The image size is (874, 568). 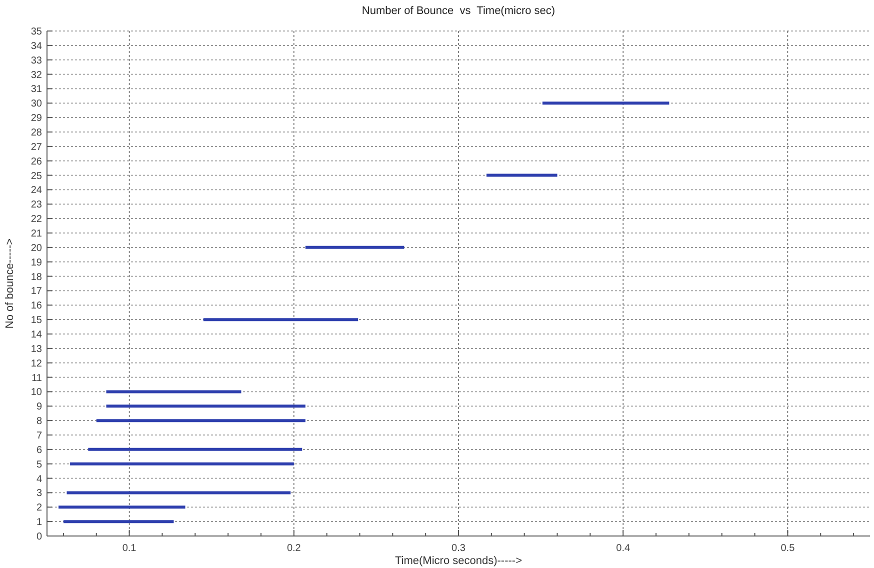 I want to click on y-tick-label: 1, so click(x=39, y=522).